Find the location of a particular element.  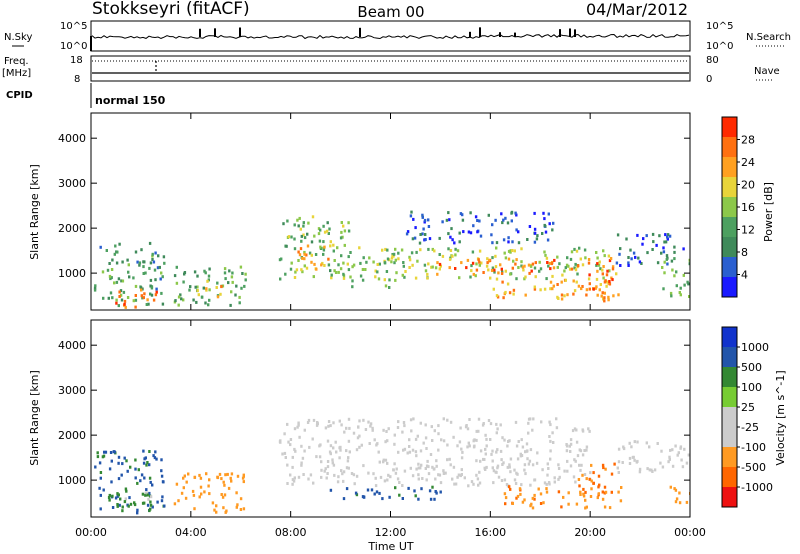

nsky-label: N.Sky is located at coordinates (18, 37).